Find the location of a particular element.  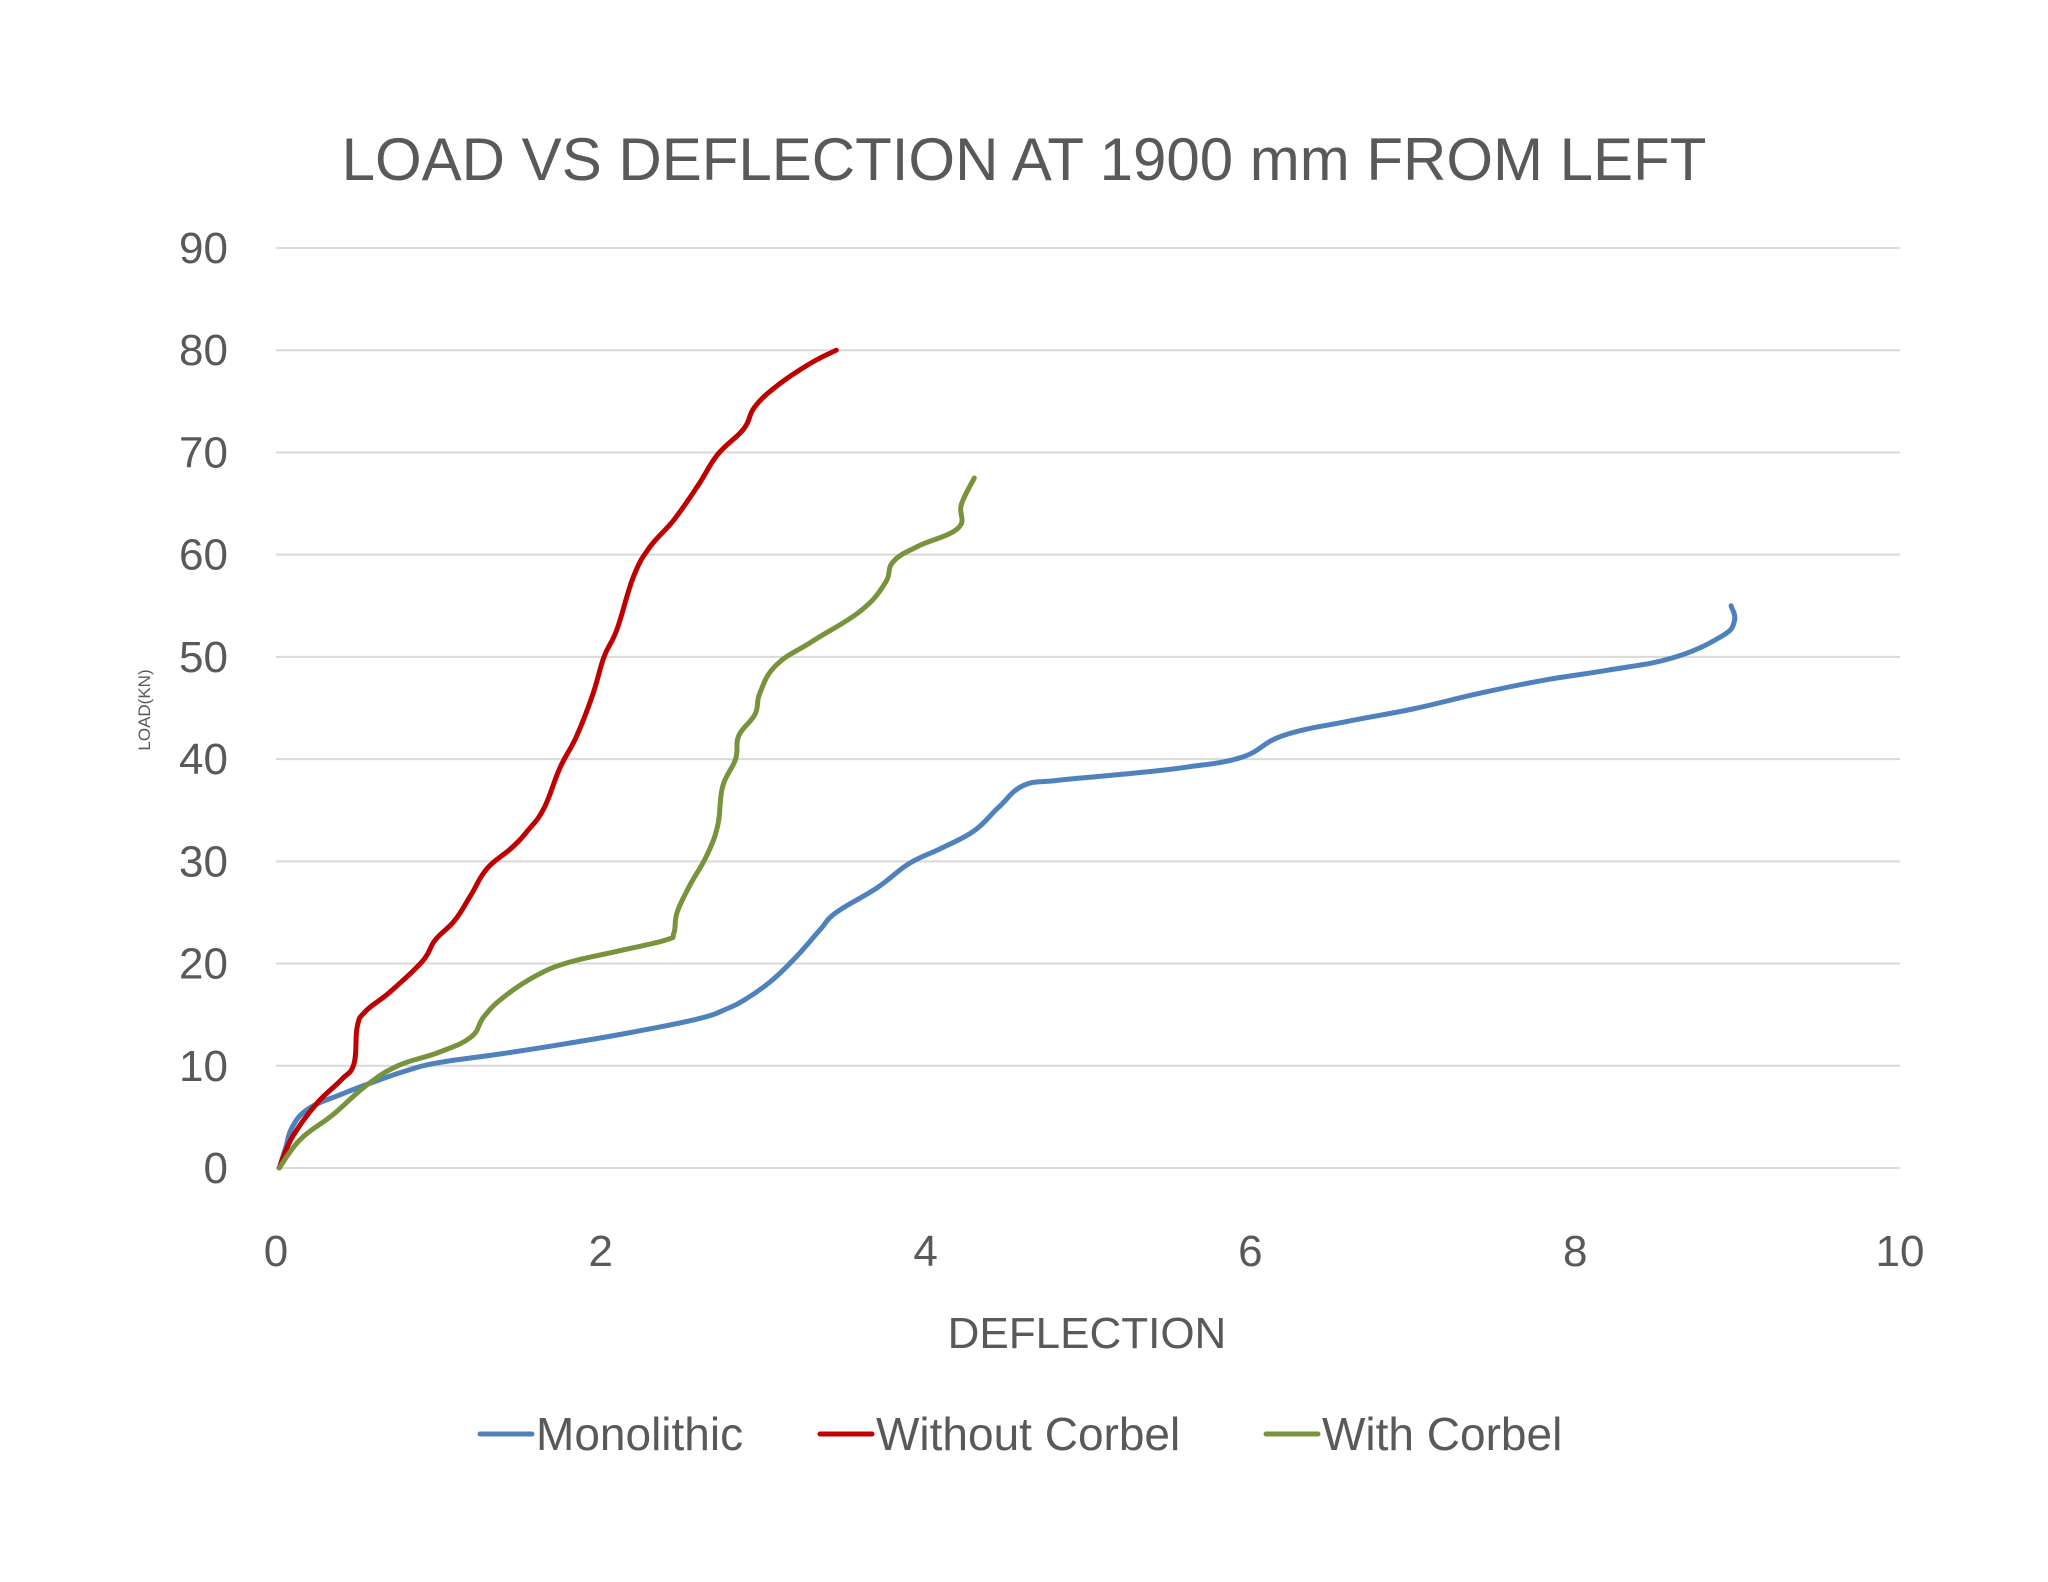

x-tick-label: 8 is located at coordinates (1575, 1251).